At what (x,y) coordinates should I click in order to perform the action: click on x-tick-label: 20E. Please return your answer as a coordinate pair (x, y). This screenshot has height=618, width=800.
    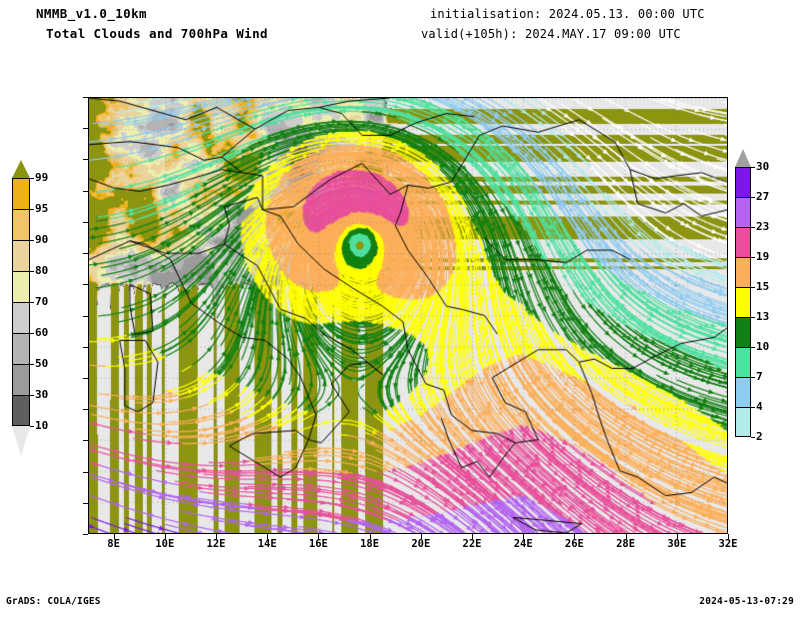
    Looking at the image, I should click on (421, 544).